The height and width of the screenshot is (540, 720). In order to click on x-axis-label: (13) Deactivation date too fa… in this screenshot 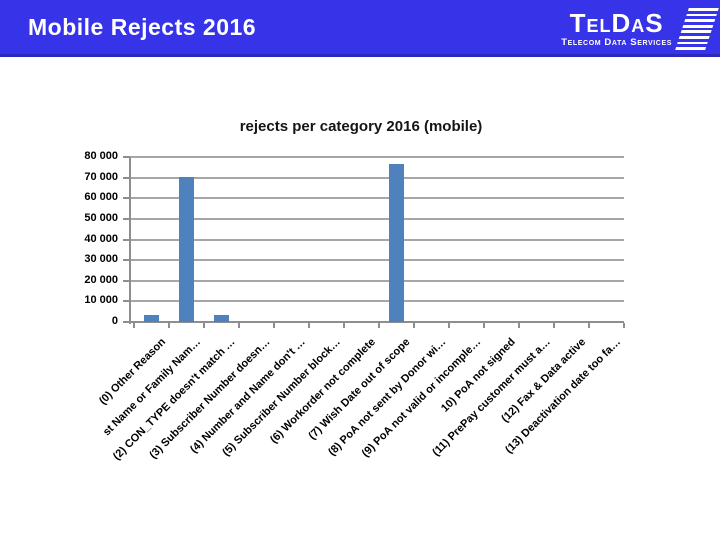, I will do `click(540, 394)`.